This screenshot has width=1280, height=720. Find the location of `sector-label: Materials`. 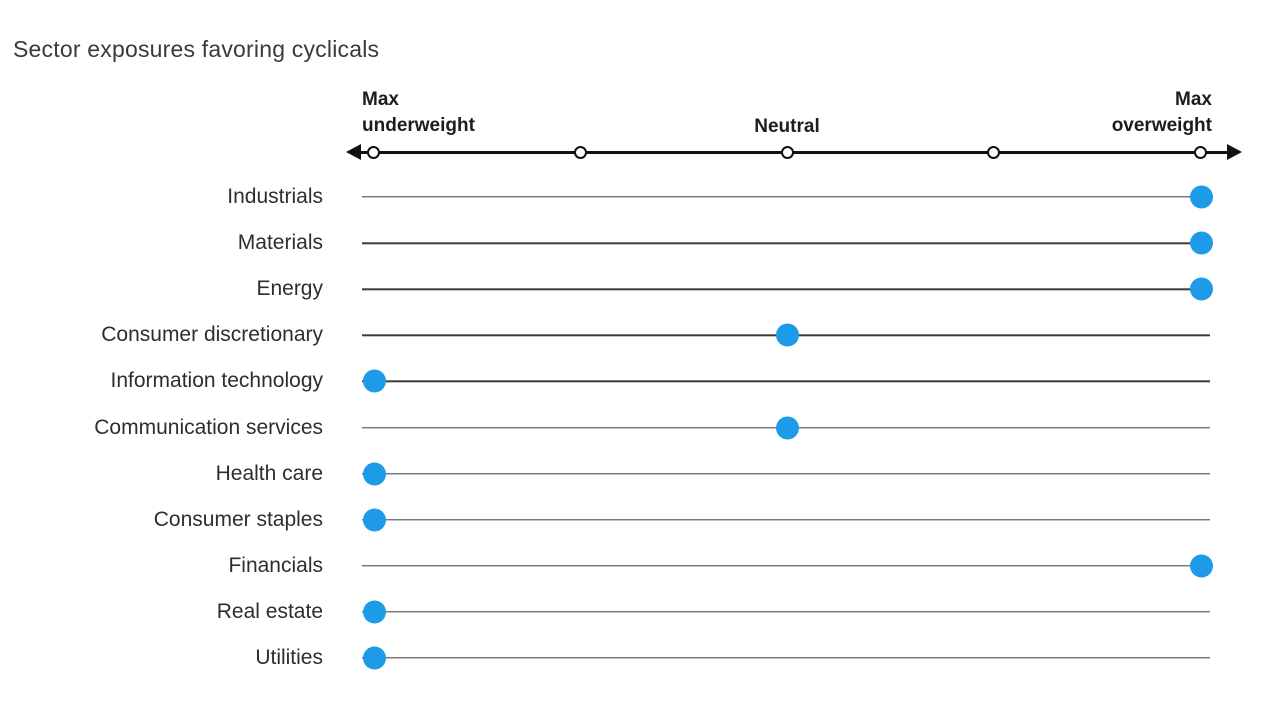

sector-label: Materials is located at coordinates (280, 243).